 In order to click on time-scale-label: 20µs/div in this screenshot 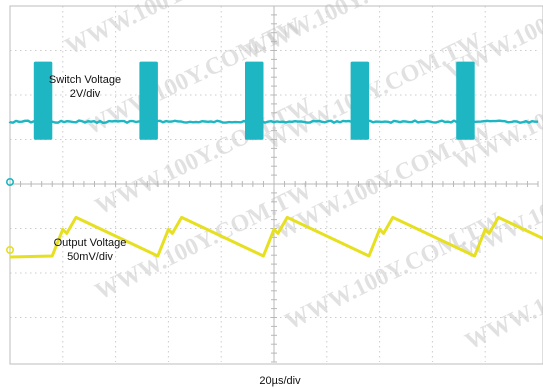, I will do `click(280, 381)`.